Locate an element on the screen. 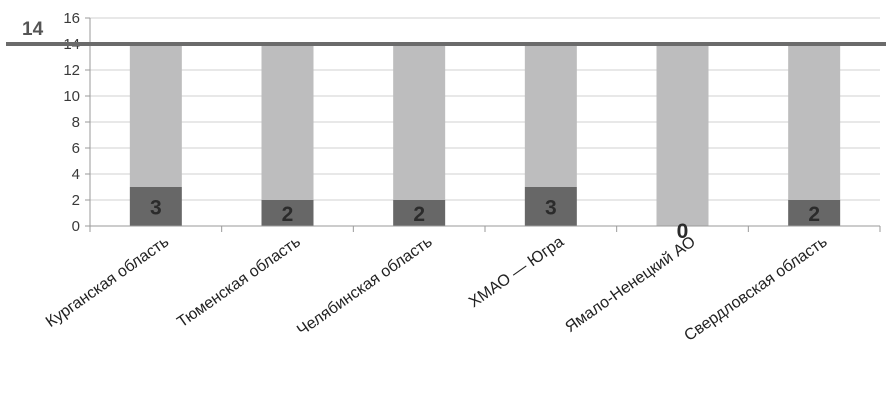  x-category-label: Свердловская область is located at coordinates (755, 288).